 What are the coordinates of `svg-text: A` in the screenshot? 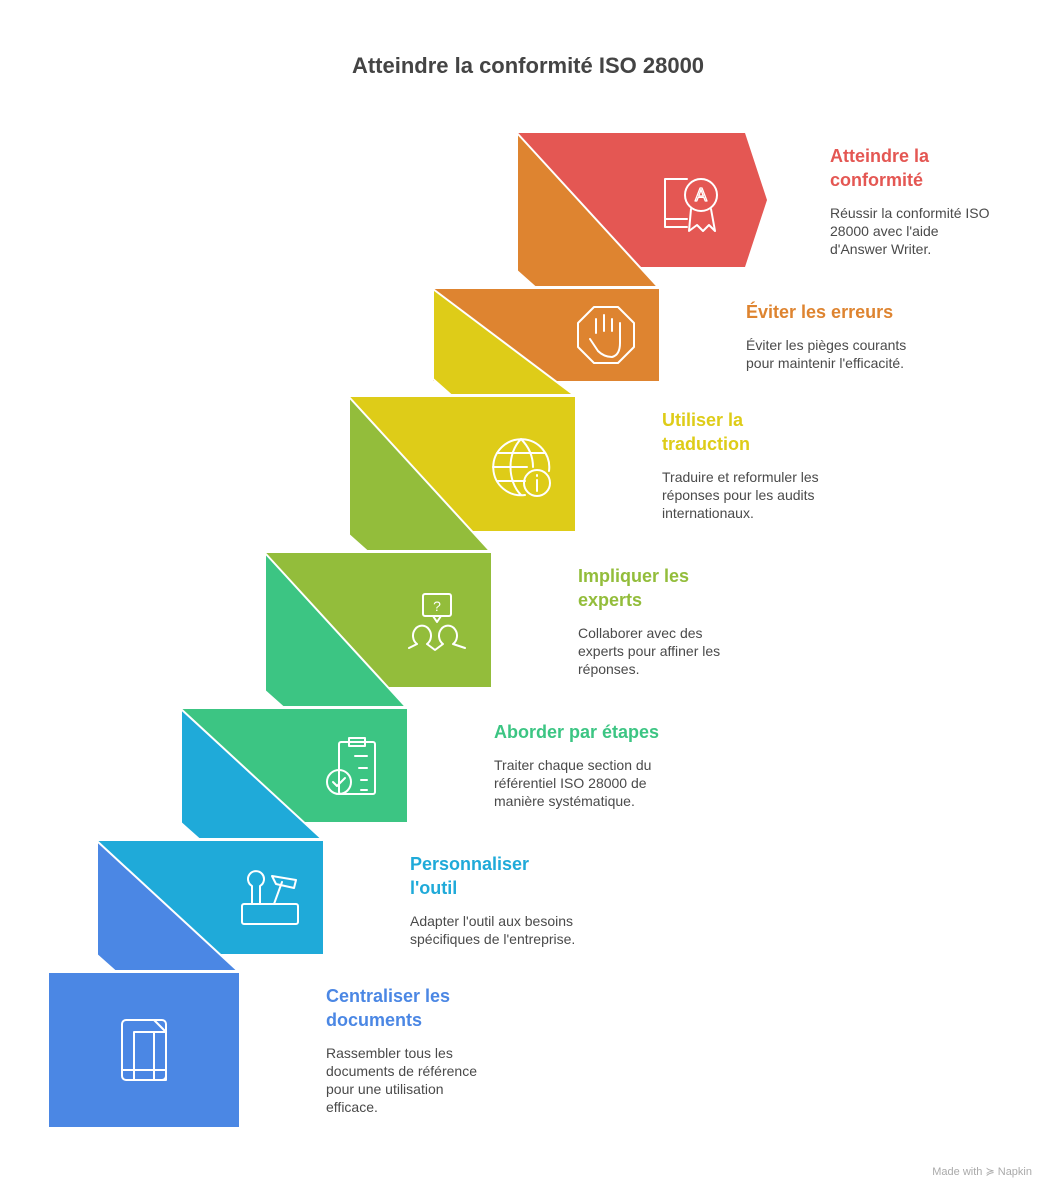 It's located at (701, 195).